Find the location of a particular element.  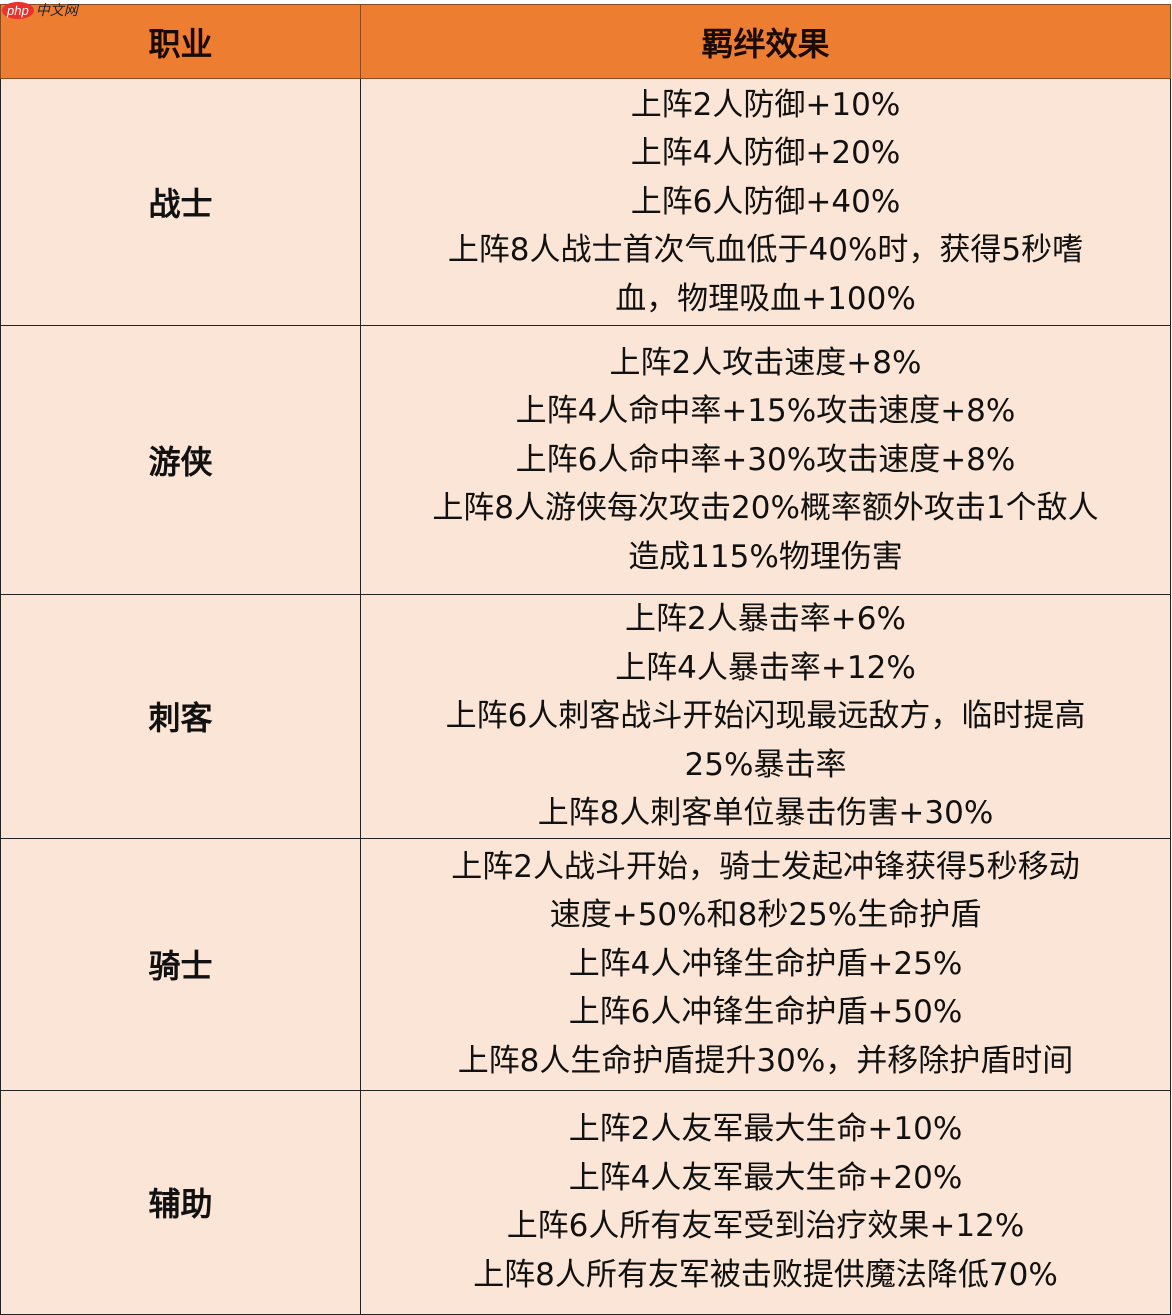

effect-line: 上阵8人战士首次气血低于40%时，获得5秒嗜 is located at coordinates (765, 250).